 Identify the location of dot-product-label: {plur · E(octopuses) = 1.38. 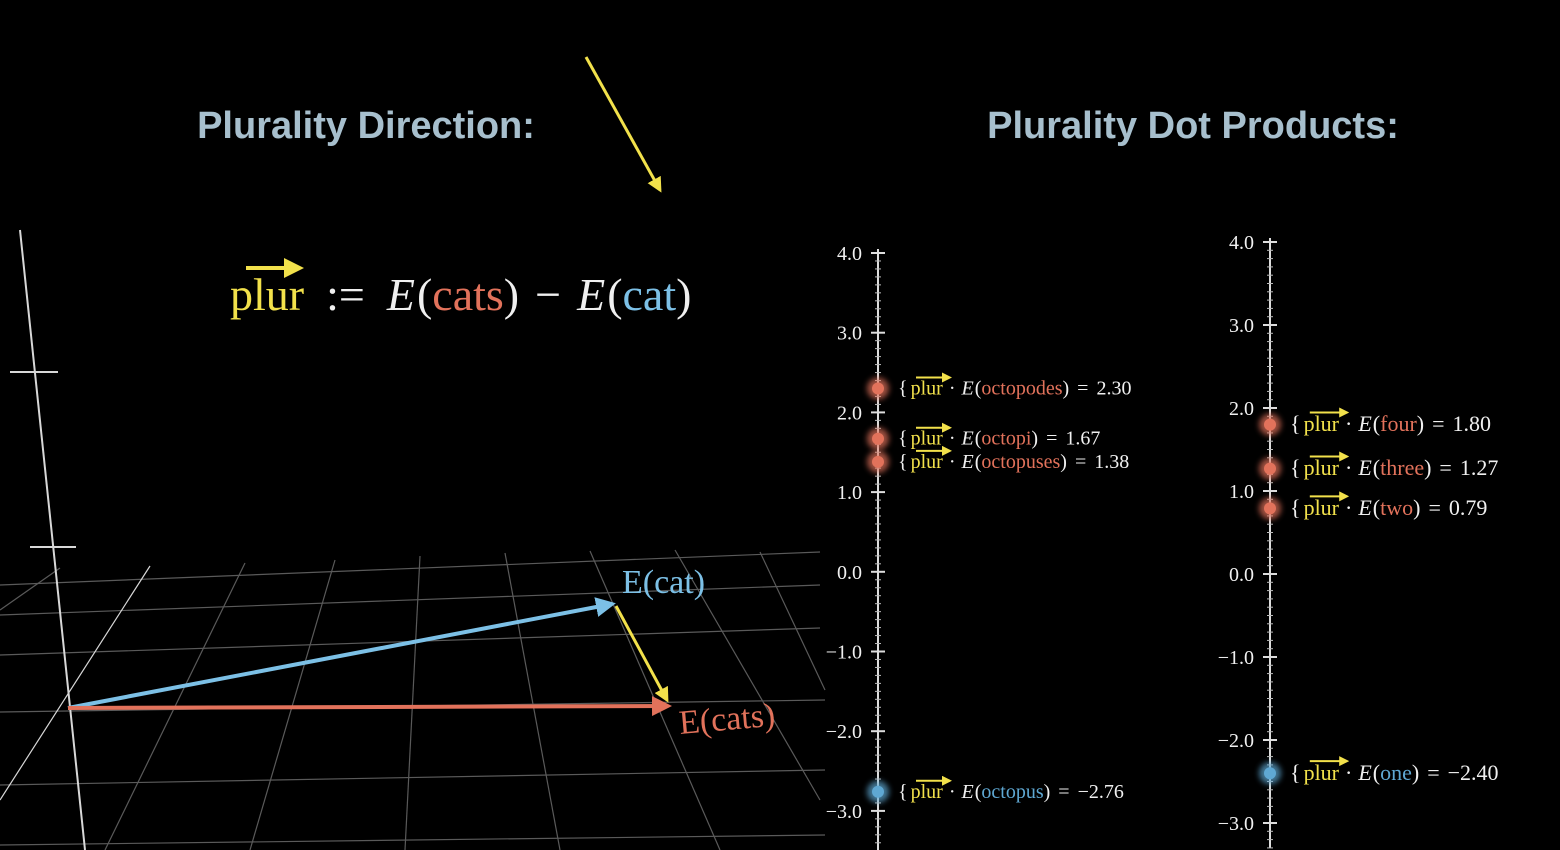
(1013, 462).